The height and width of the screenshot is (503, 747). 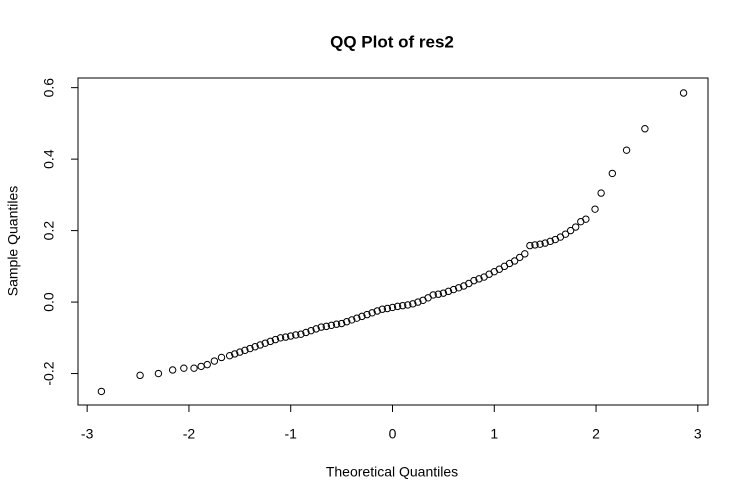 I want to click on x-tick-label: 0, so click(x=393, y=434).